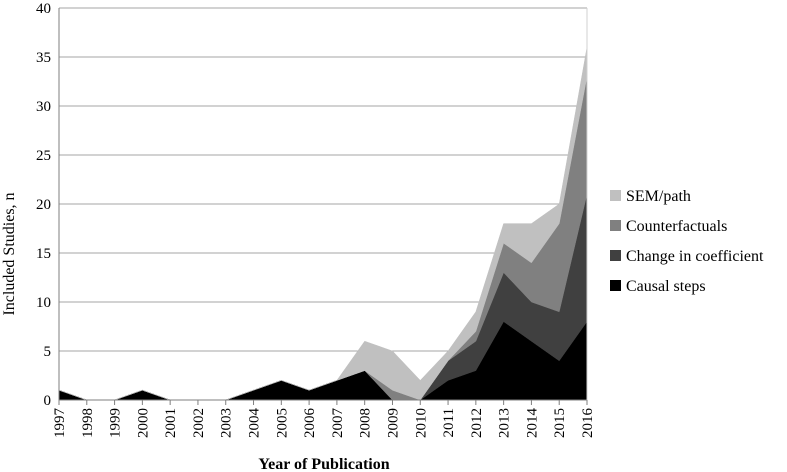 The height and width of the screenshot is (472, 787). Describe the element at coordinates (560, 423) in the screenshot. I see `x-tick-label: 2015` at that location.